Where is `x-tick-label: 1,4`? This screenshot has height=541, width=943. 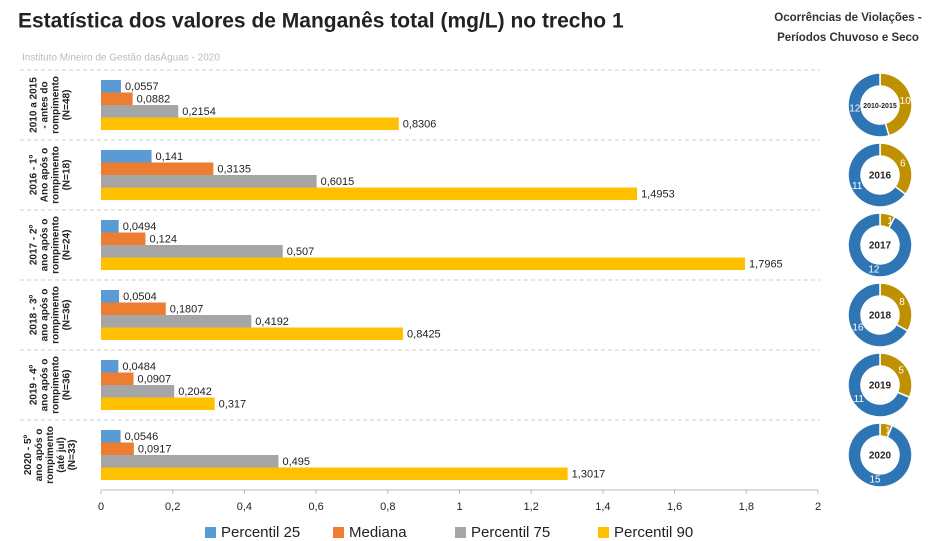 x-tick-label: 1,4 is located at coordinates (602, 507).